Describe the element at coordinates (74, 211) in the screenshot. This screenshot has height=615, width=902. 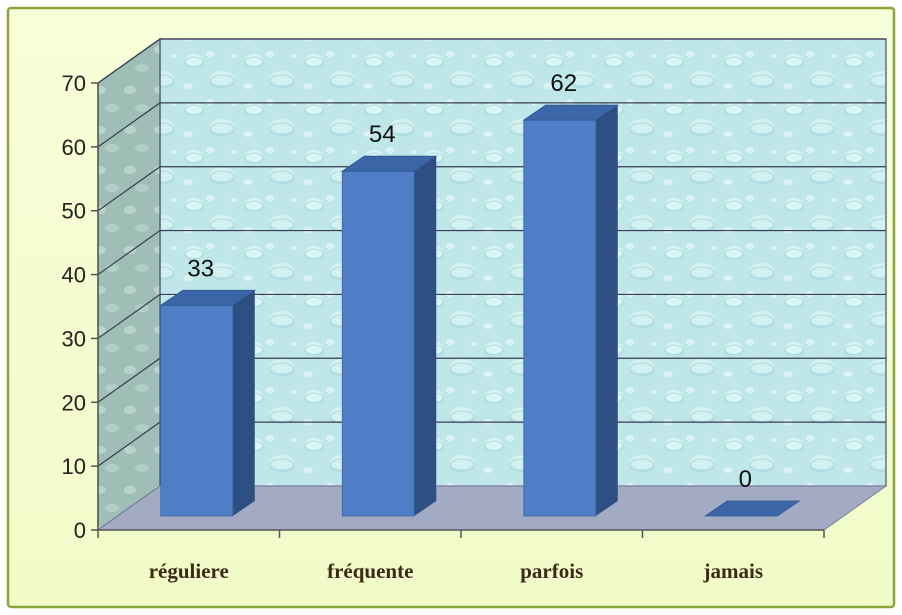
I see `y-tick-label: 50` at that location.